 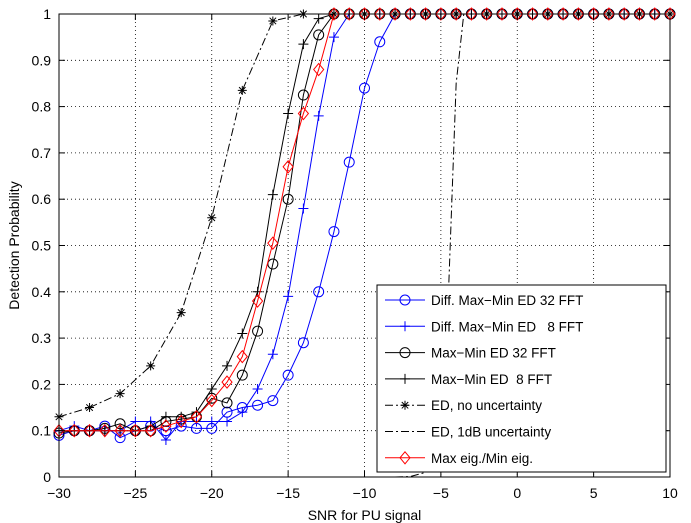 What do you see at coordinates (42, 245) in the screenshot?
I see `y-tick-labels: 0 0.1 0.2 0.3 0.4 0.5 0.6 0.7 0.8 0.9 1` at bounding box center [42, 245].